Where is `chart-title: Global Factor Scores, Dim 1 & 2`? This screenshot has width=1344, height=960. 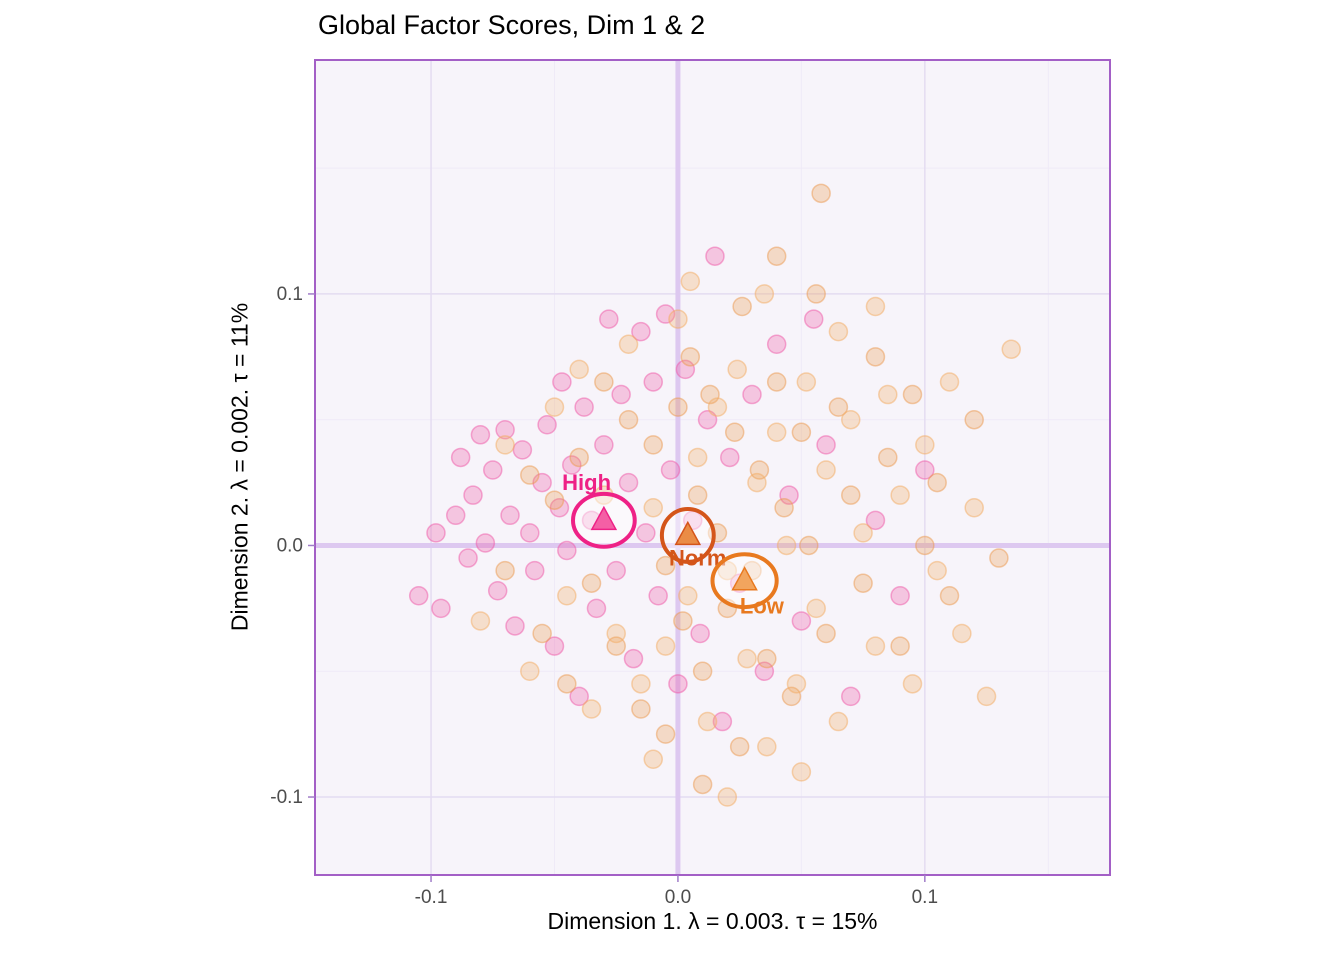 chart-title: Global Factor Scores, Dim 1 & 2 is located at coordinates (512, 25).